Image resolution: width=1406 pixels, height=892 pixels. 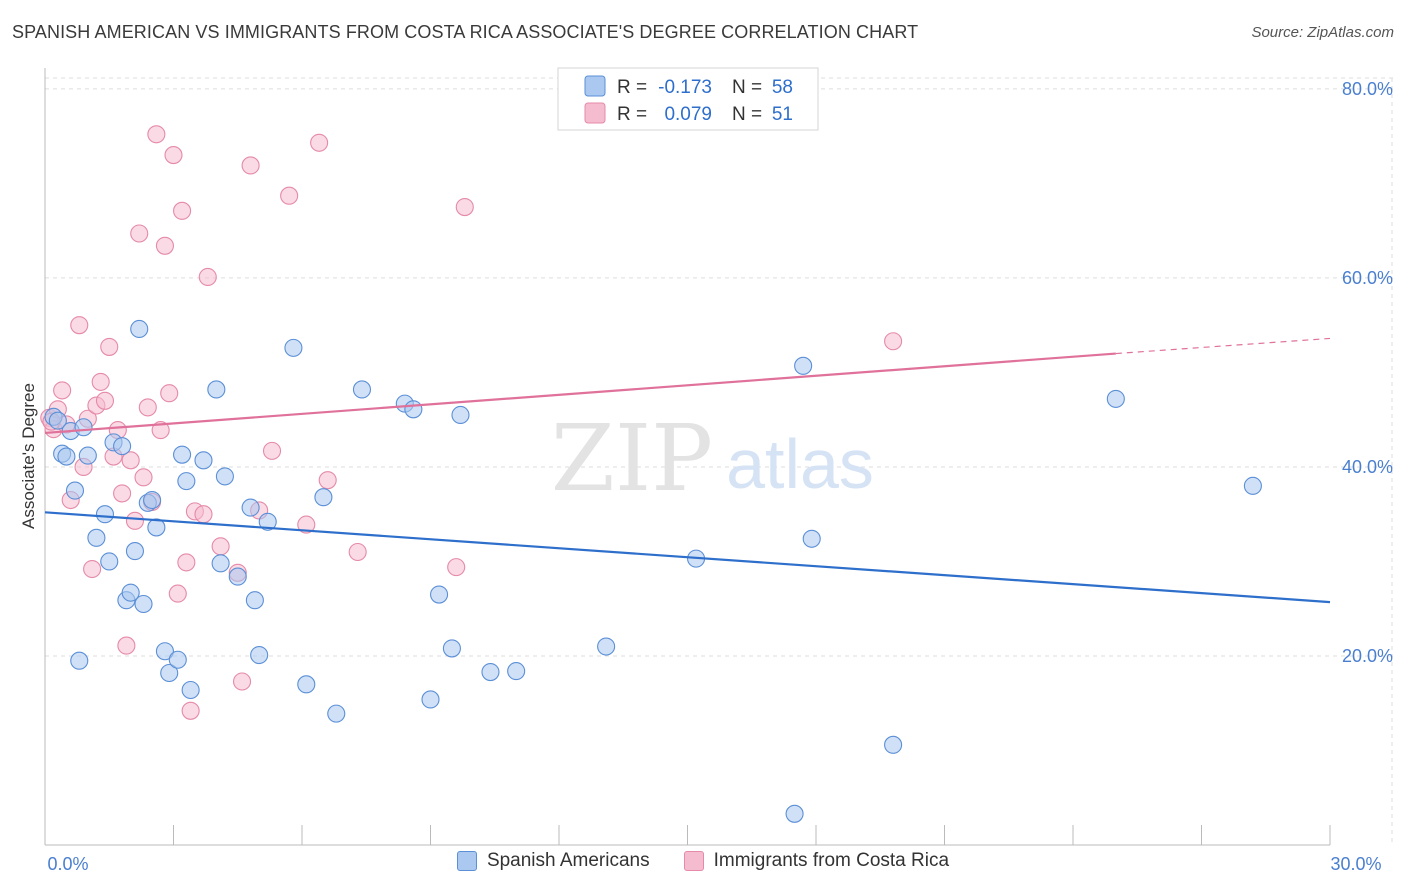 What do you see at coordinates (568, 860) in the screenshot?
I see `legend-label-spanish-americans: Spanish Americans` at bounding box center [568, 860].